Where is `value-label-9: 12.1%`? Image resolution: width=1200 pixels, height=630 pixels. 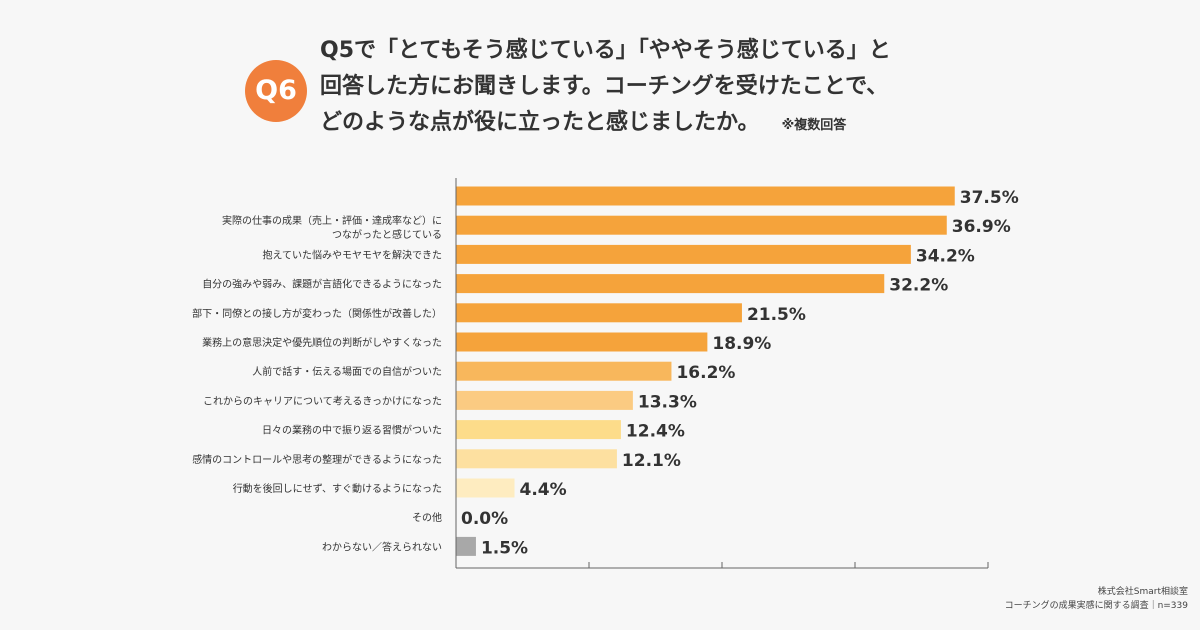 value-label-9: 12.1% is located at coordinates (651, 461).